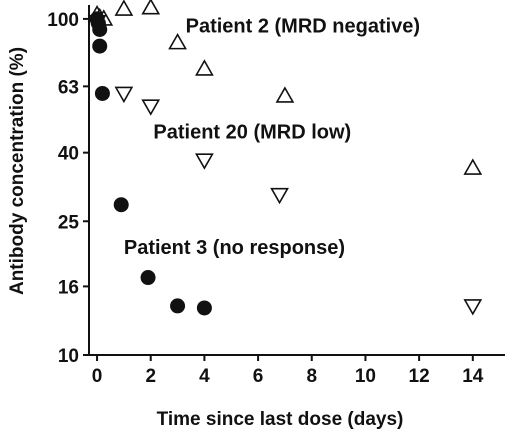 The width and height of the screenshot is (520, 443). I want to click on x-tick-label: 14, so click(473, 376).